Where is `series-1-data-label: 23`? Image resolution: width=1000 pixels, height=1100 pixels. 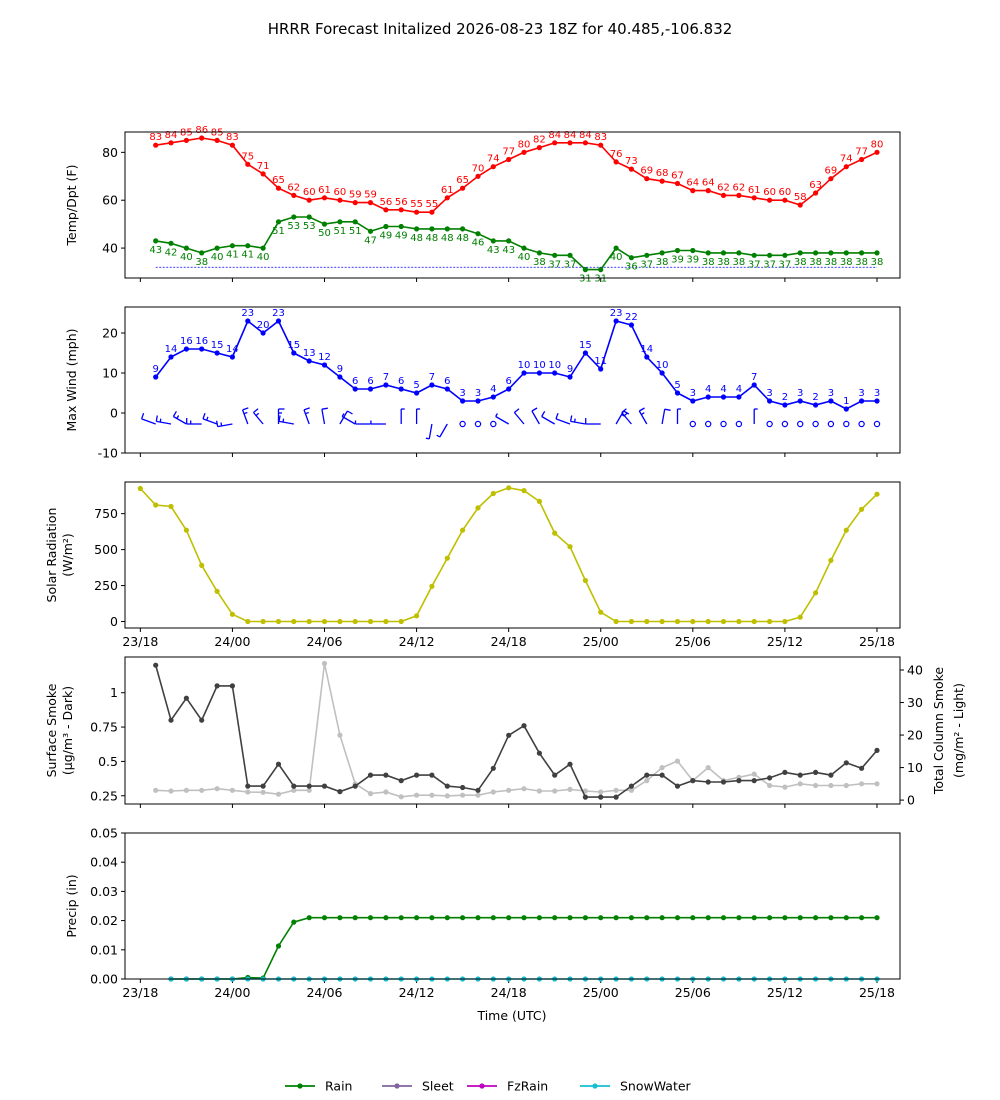 series-1-data-label: 23 is located at coordinates (278, 313).